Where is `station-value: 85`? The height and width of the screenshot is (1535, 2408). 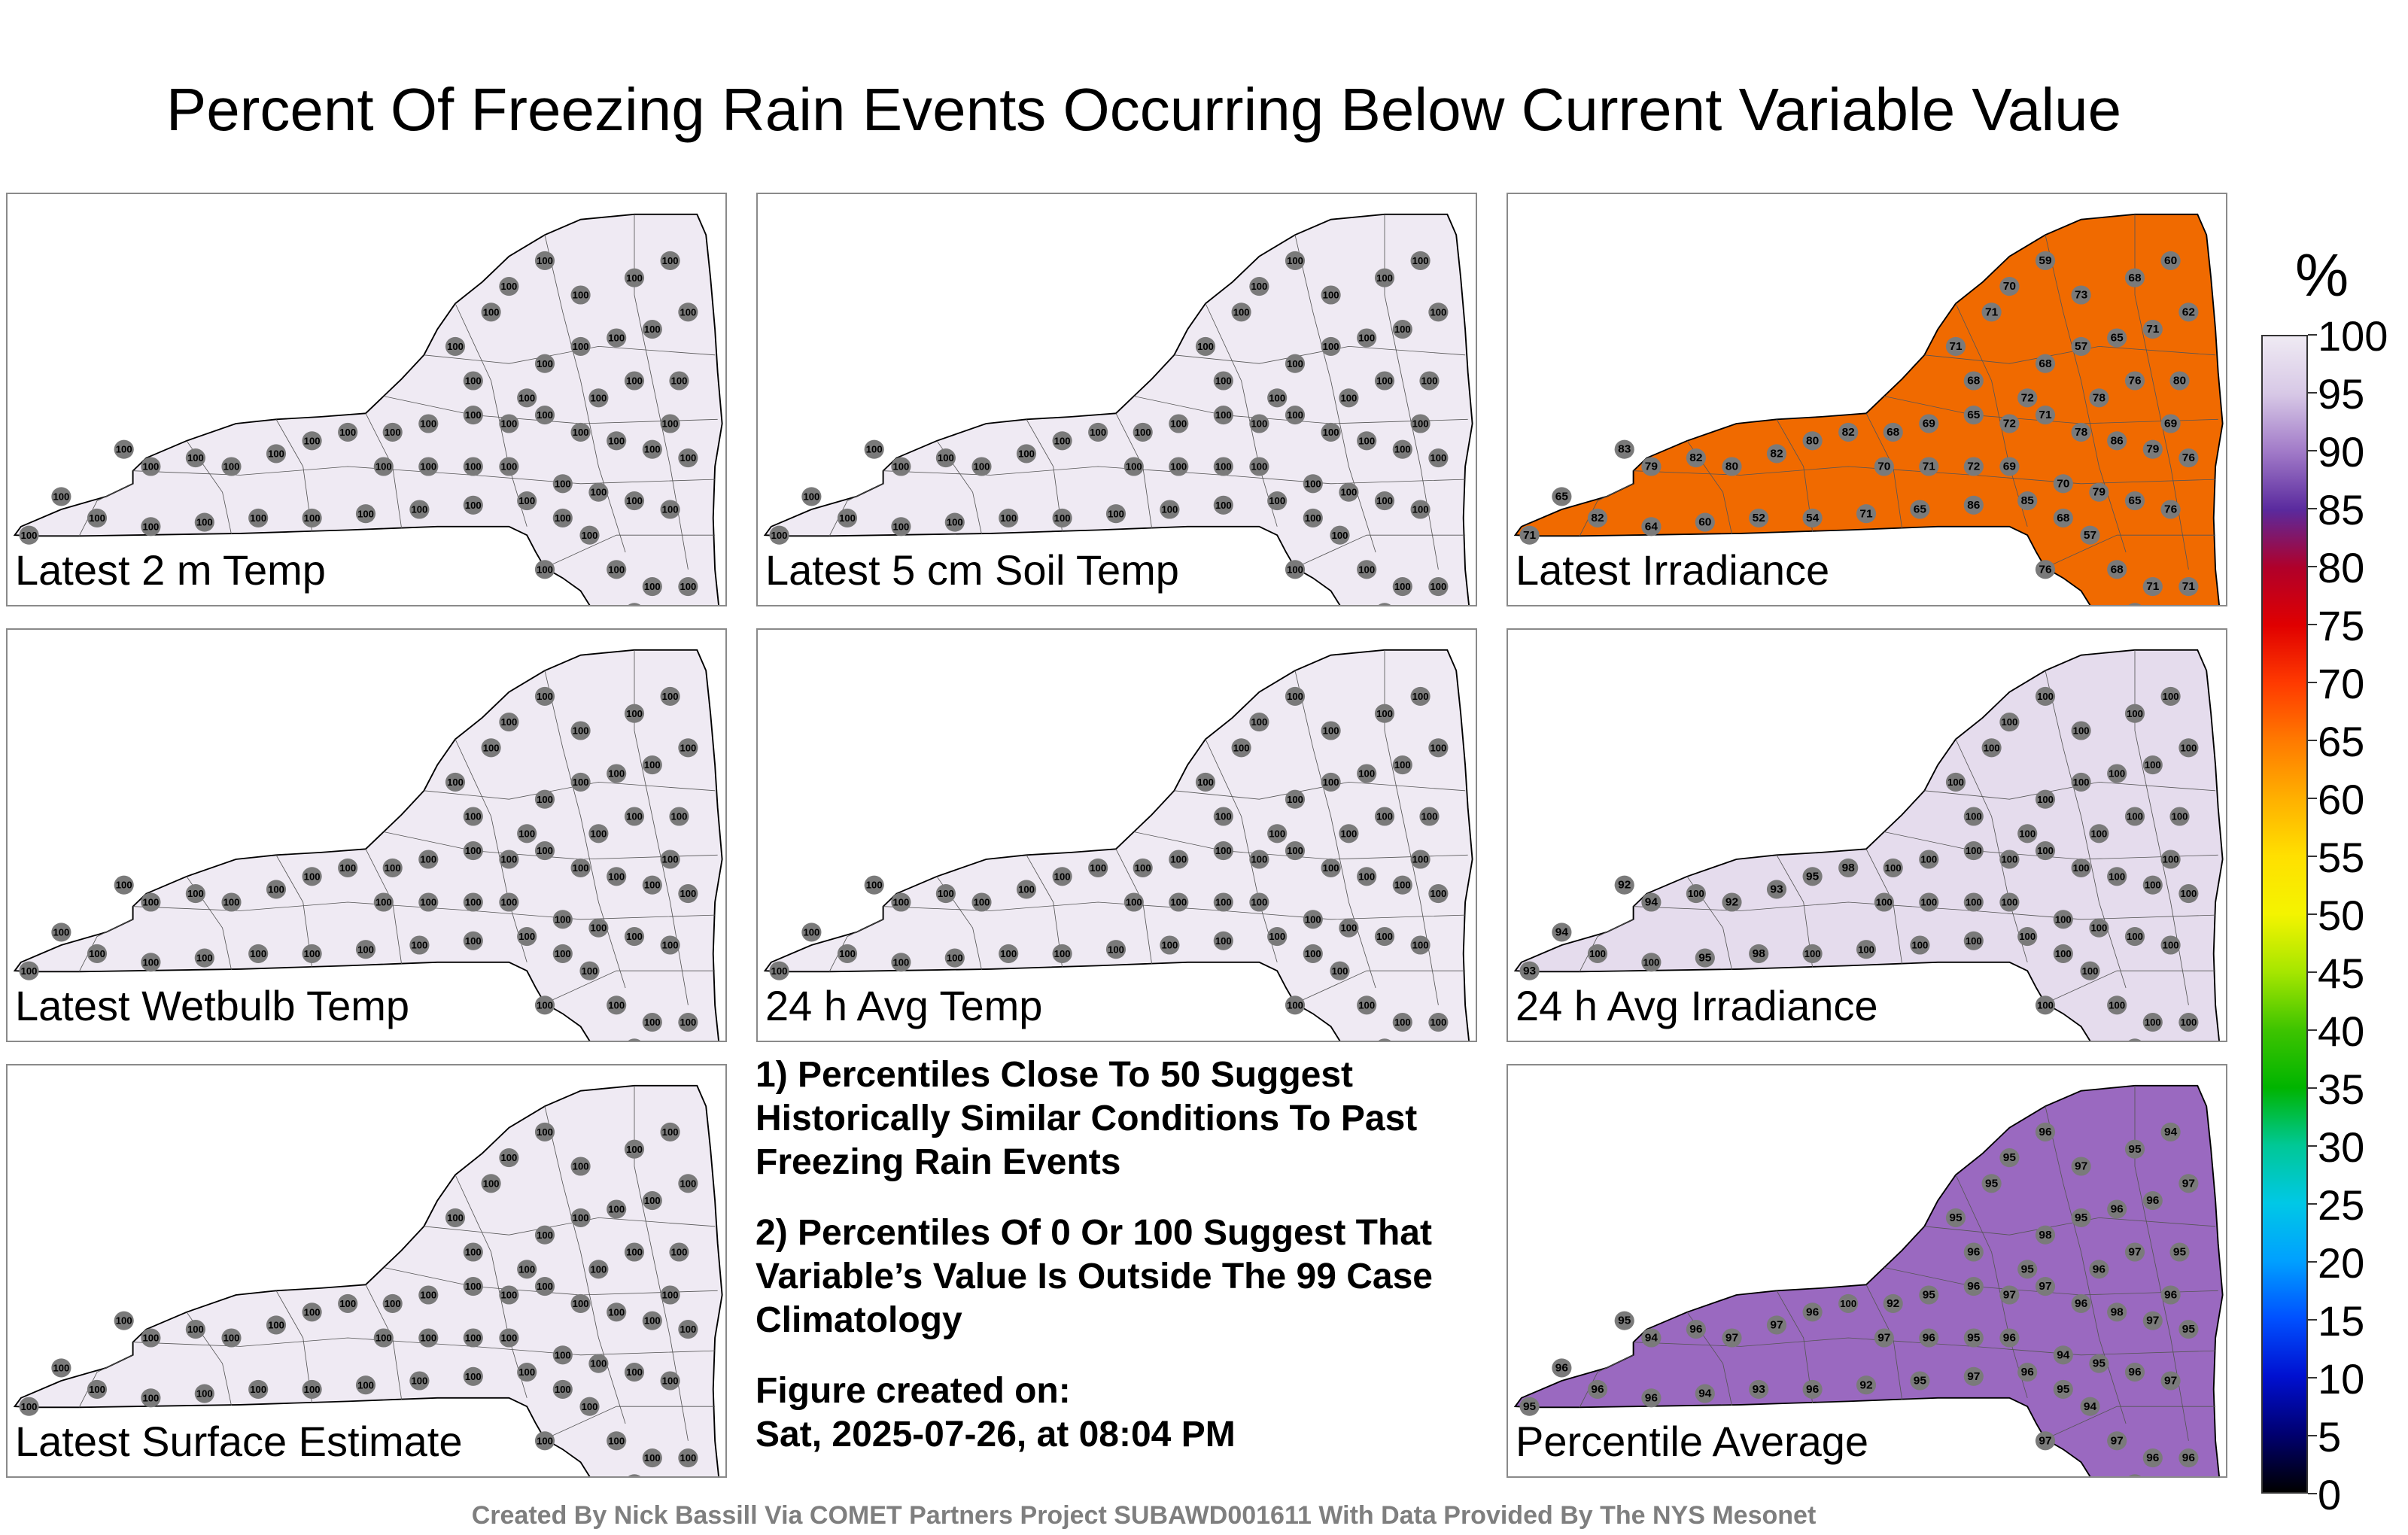
station-value: 85 is located at coordinates (2027, 500).